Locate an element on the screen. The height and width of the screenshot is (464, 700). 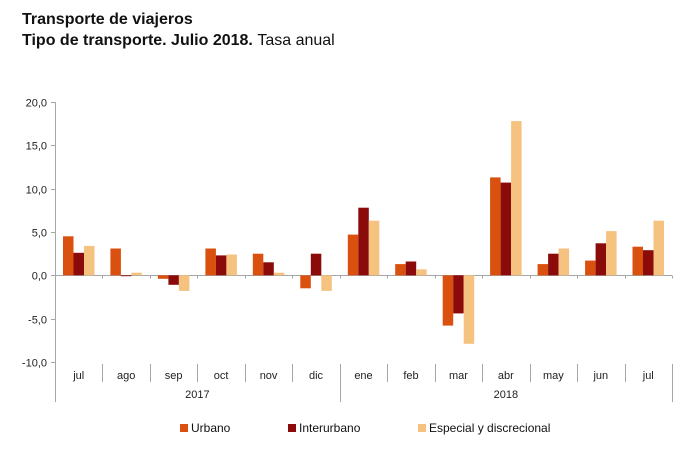
x-category-label: nov is located at coordinates (269, 376).